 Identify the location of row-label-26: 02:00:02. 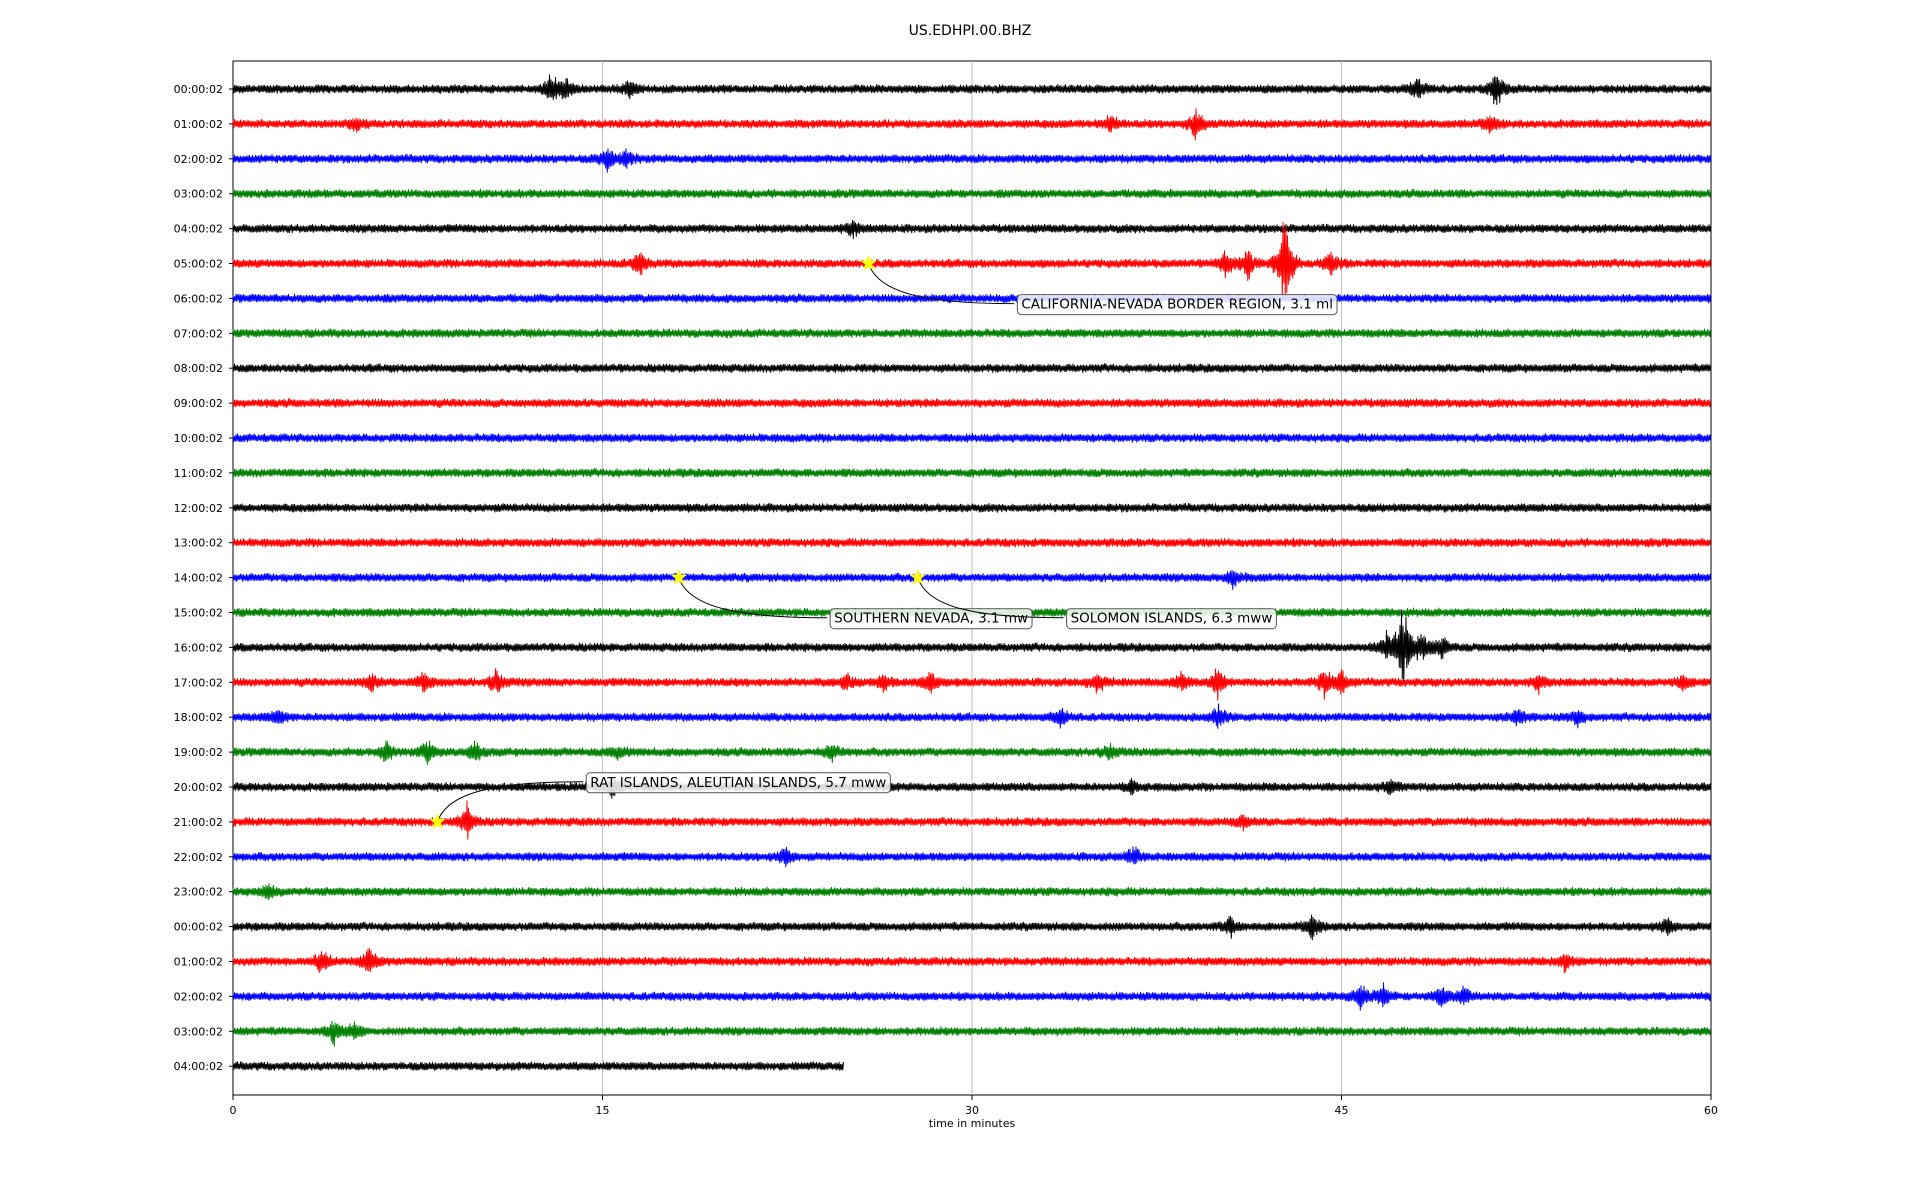
(198, 996).